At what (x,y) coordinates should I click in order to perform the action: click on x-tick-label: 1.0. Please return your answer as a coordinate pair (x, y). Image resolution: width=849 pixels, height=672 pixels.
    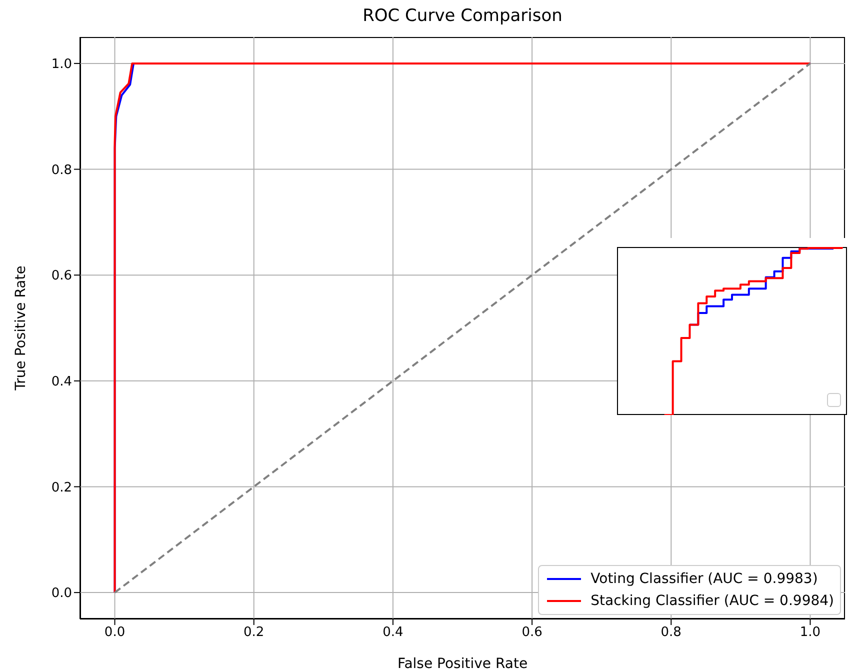
    Looking at the image, I should click on (810, 632).